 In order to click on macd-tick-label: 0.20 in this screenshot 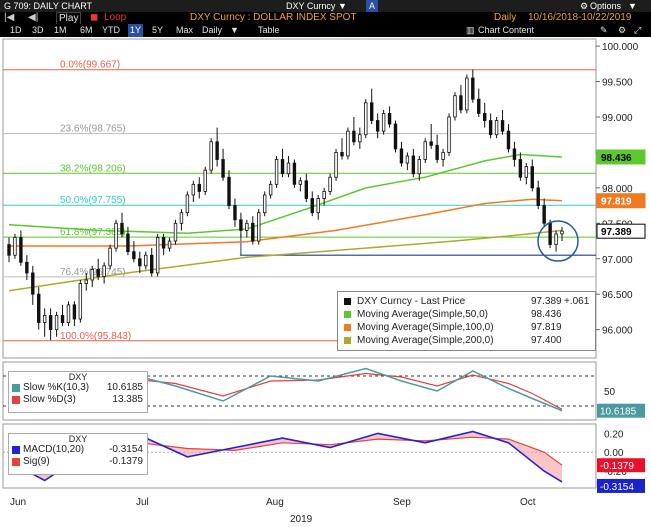, I will do `click(614, 434)`.